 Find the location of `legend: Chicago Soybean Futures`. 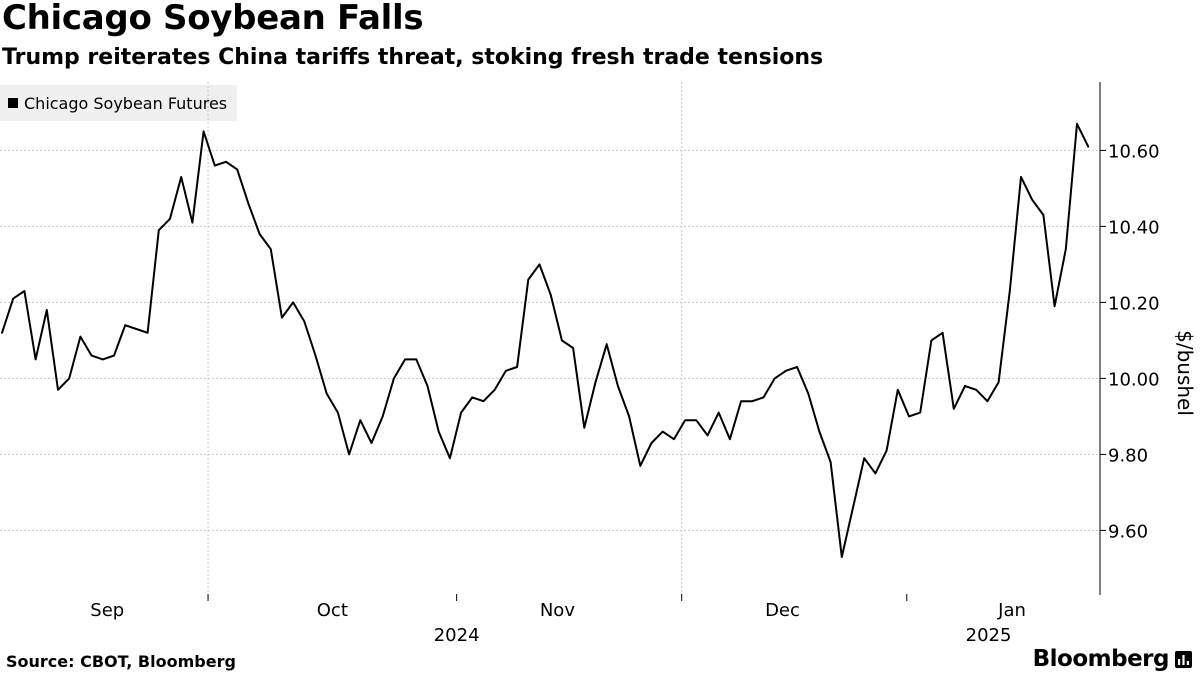

legend: Chicago Soybean Futures is located at coordinates (119, 103).